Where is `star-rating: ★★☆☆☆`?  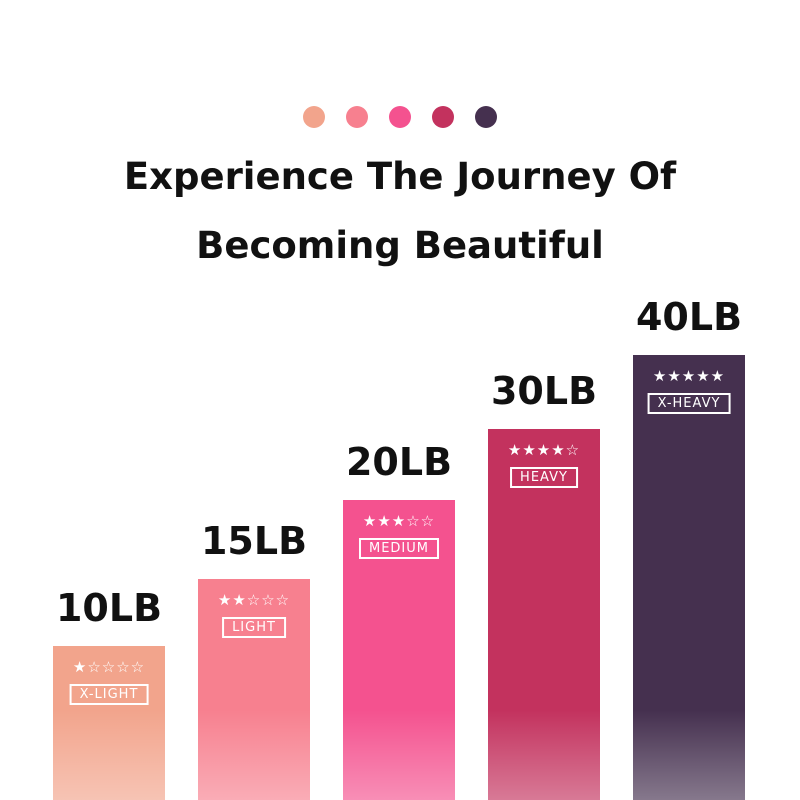 star-rating: ★★☆☆☆ is located at coordinates (254, 600).